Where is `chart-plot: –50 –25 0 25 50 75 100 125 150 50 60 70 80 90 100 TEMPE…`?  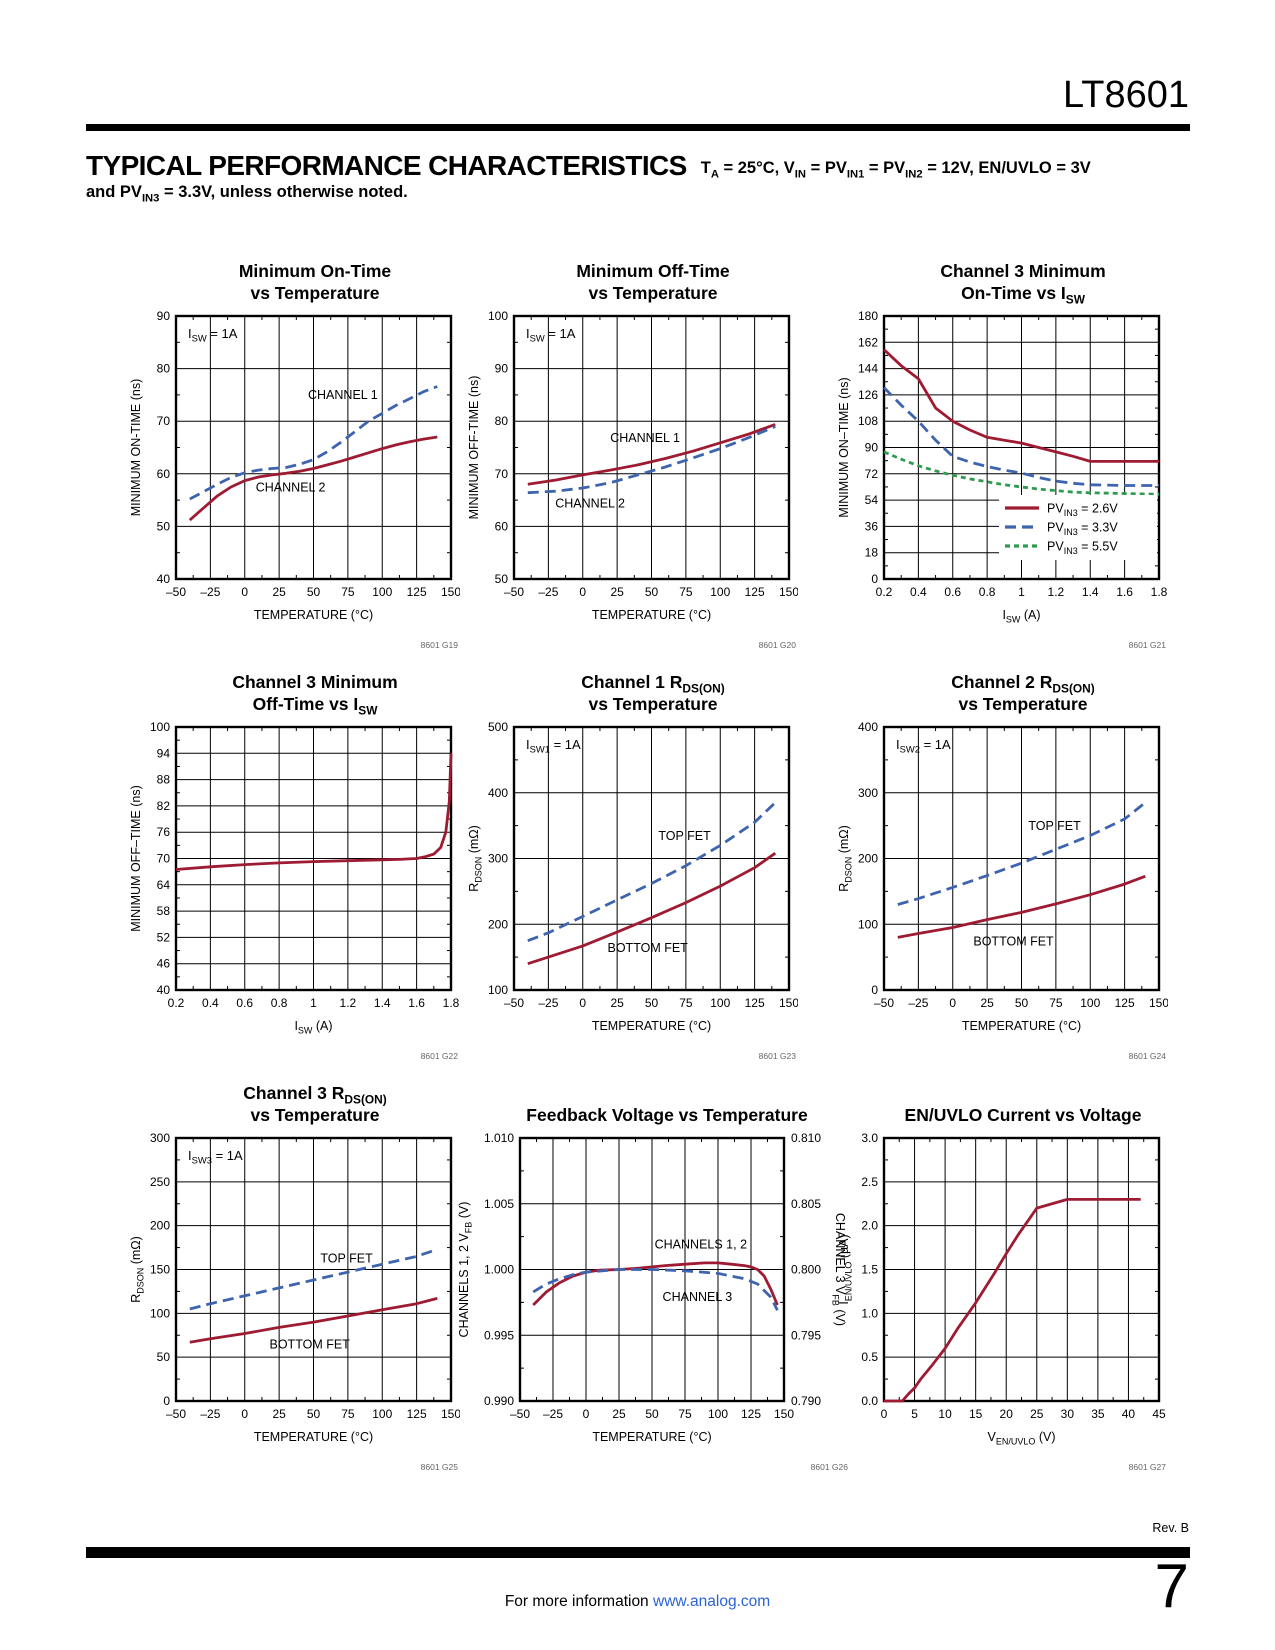
chart-plot: –50 –25 0 25 50 75 100 125 150 50 60 70 80 90 100 TEMPE… is located at coordinates (631, 481).